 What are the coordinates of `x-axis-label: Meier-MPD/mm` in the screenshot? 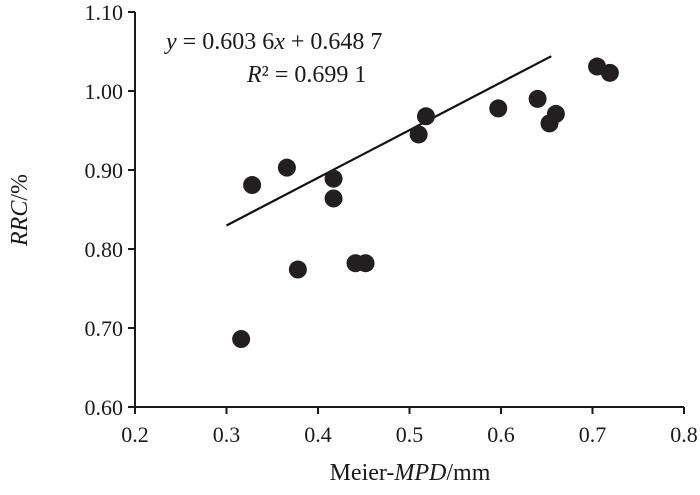 It's located at (410, 473).